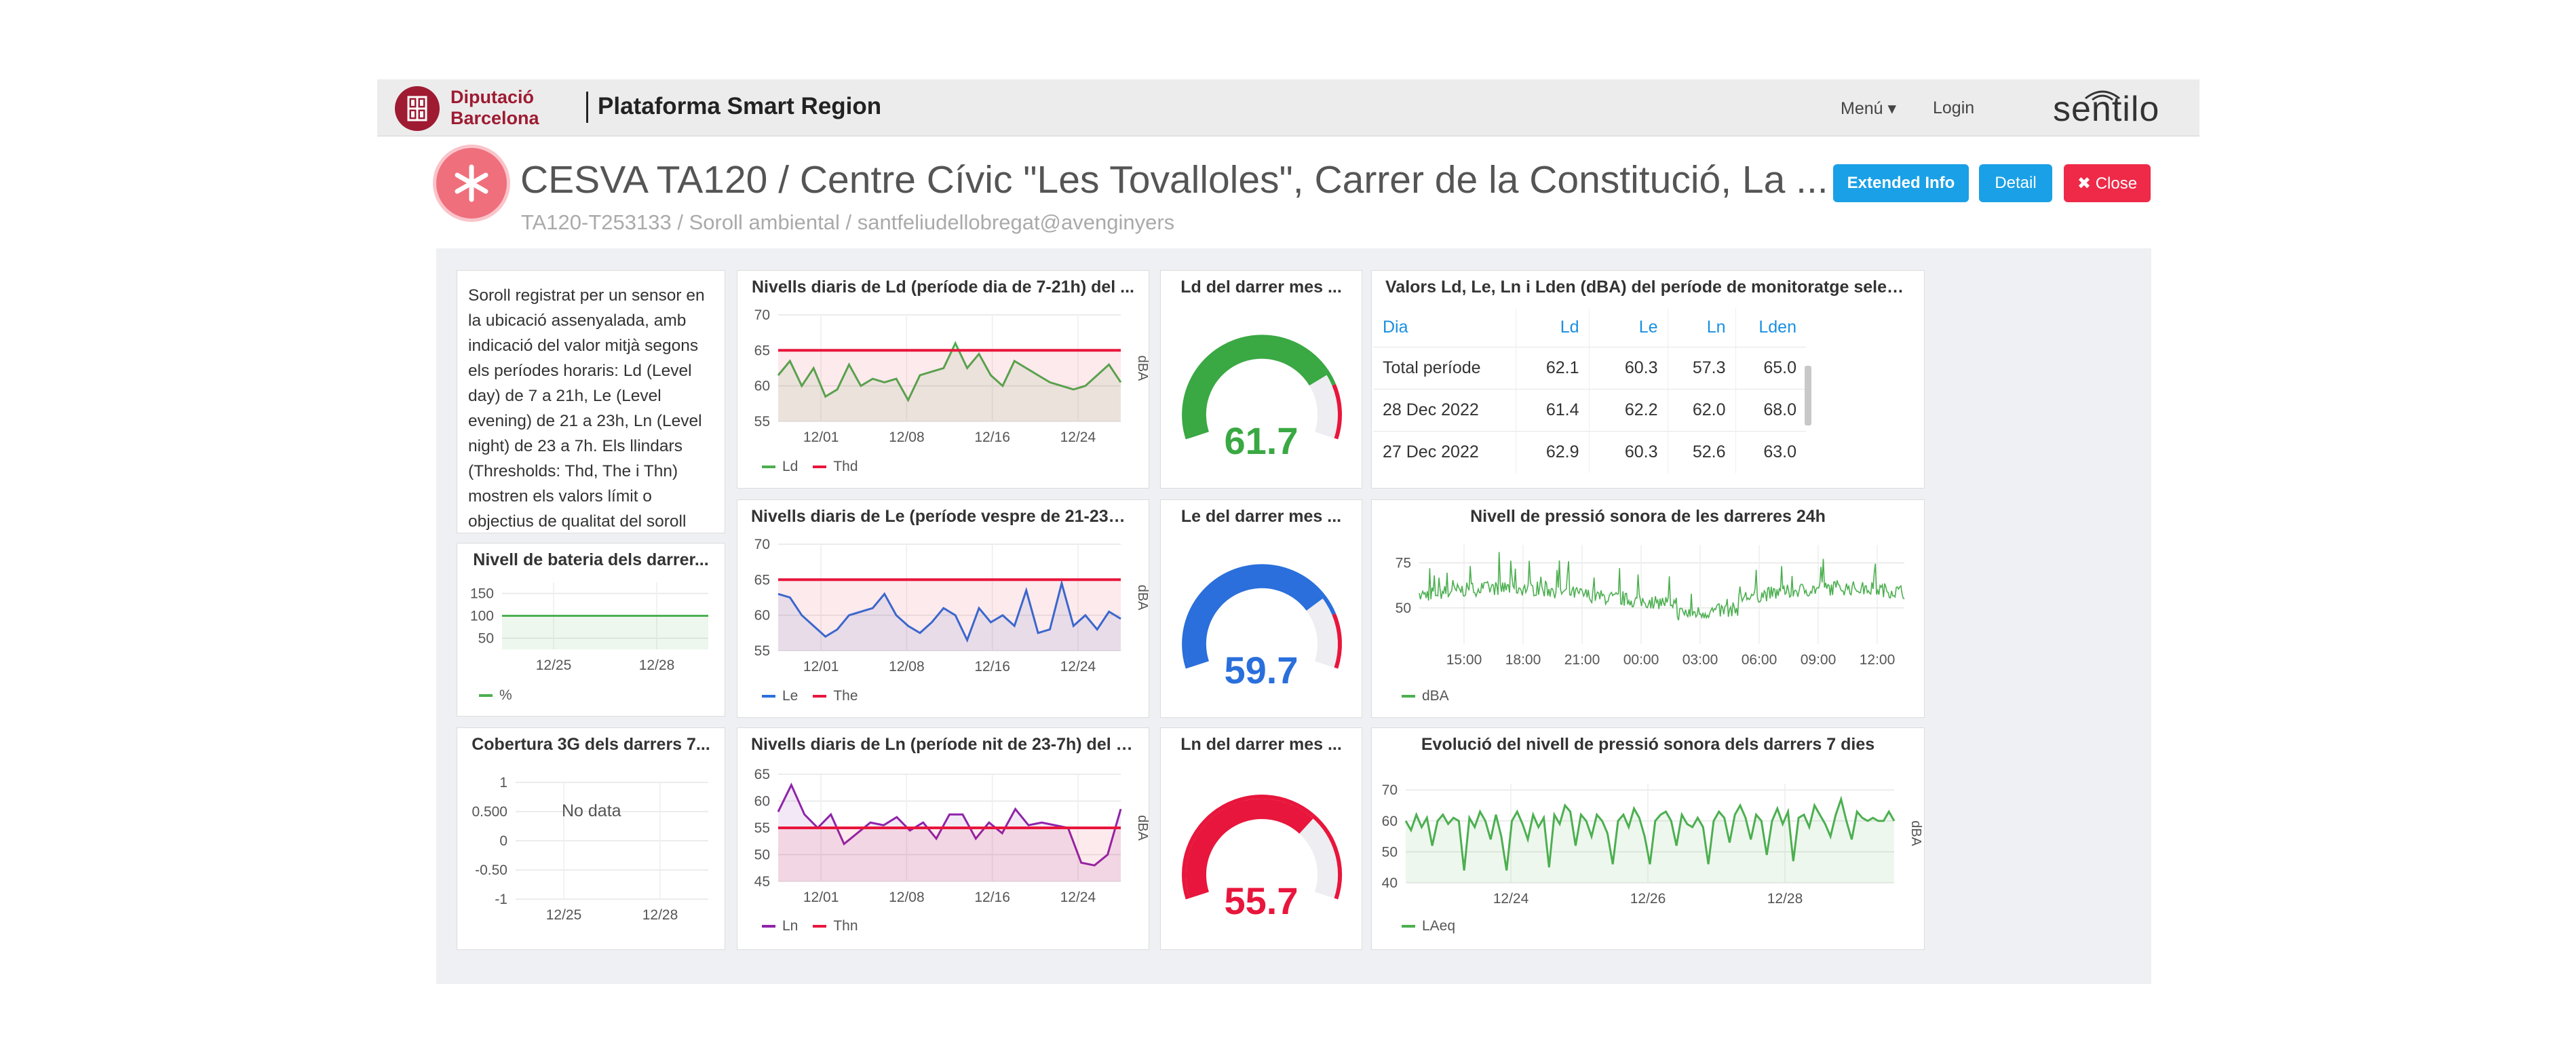  What do you see at coordinates (1869, 108) in the screenshot?
I see `nav-menu-dropdown: Menú ▾` at bounding box center [1869, 108].